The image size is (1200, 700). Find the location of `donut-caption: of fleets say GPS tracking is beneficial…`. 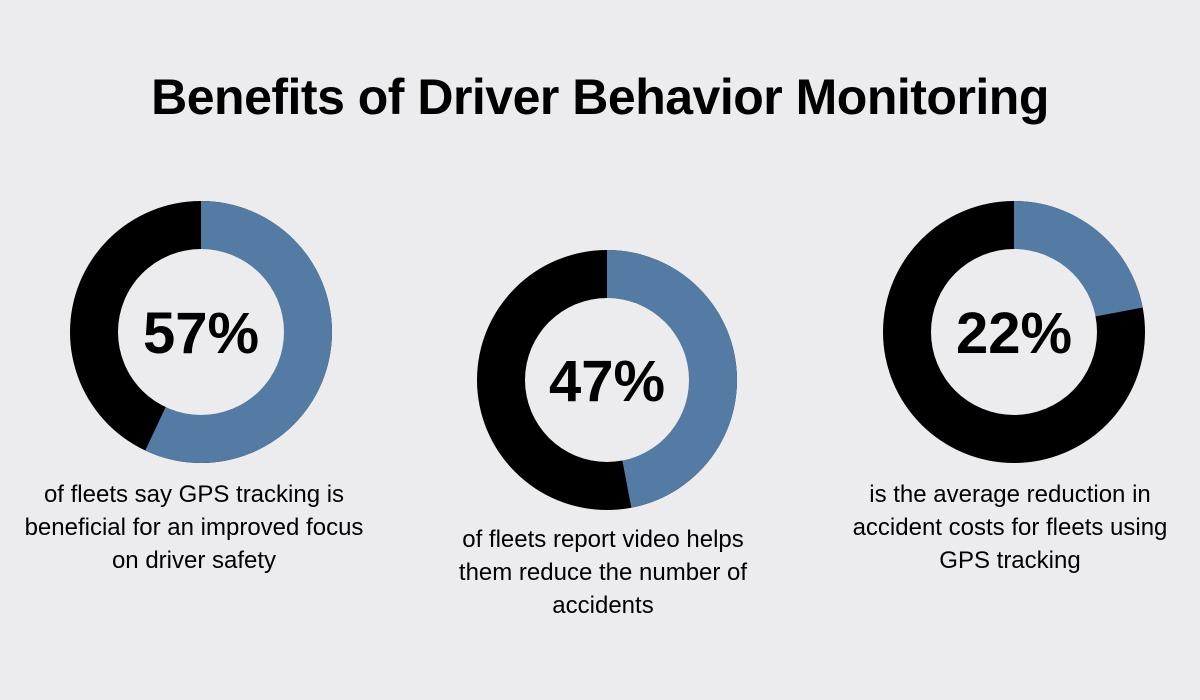

donut-caption: of fleets say GPS tracking is beneficial… is located at coordinates (194, 528).